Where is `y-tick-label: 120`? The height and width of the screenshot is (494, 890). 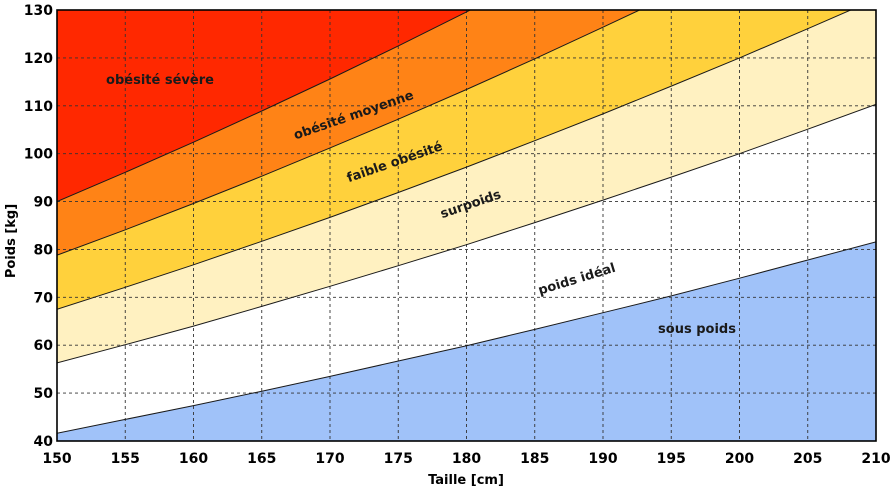
y-tick-label: 120 is located at coordinates (38, 59).